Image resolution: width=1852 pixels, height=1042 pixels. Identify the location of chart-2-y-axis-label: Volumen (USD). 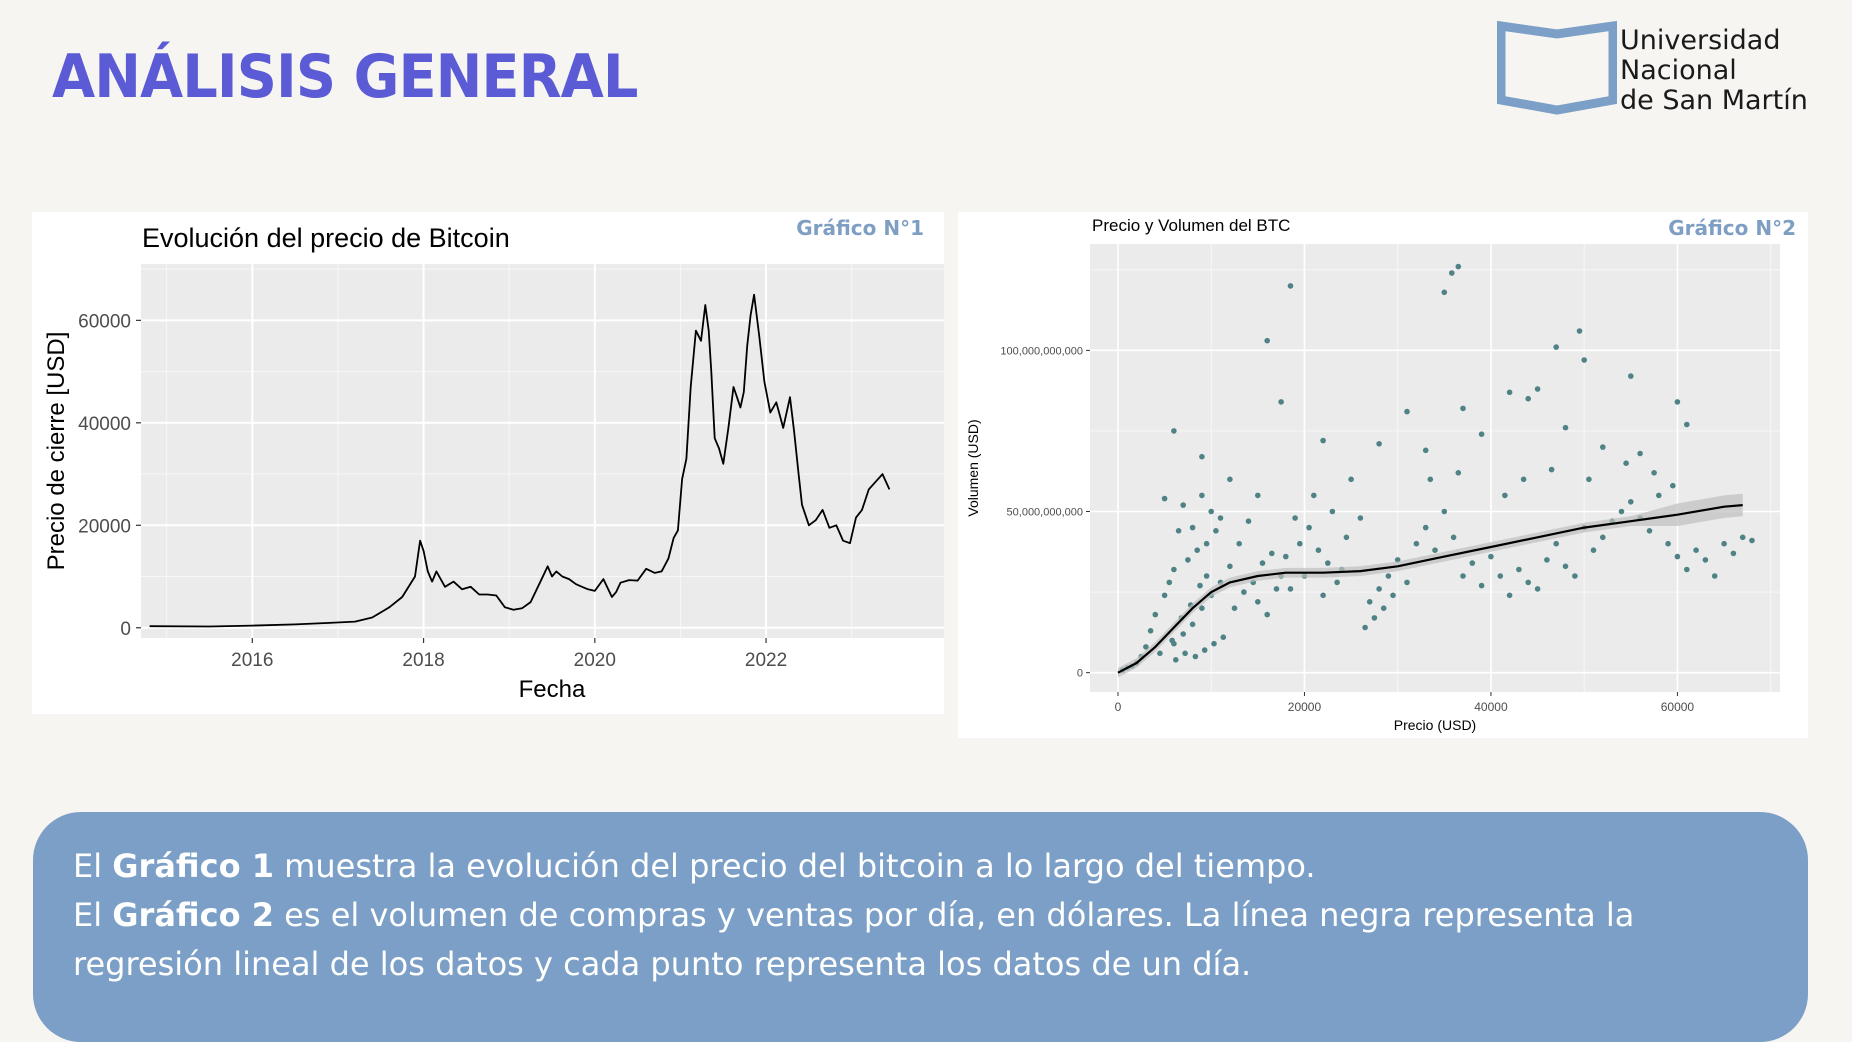
(973, 467).